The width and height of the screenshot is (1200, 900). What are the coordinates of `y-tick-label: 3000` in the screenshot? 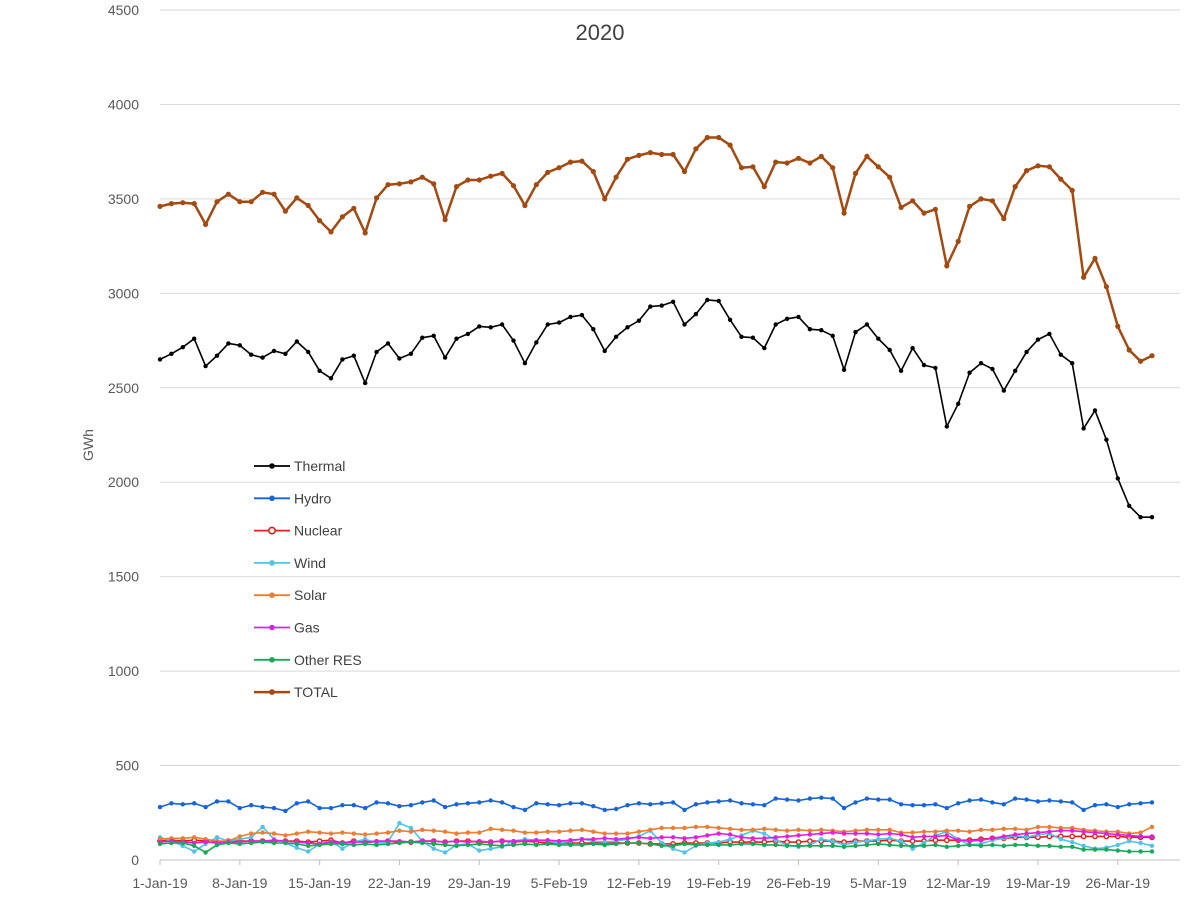 It's located at (123, 293).